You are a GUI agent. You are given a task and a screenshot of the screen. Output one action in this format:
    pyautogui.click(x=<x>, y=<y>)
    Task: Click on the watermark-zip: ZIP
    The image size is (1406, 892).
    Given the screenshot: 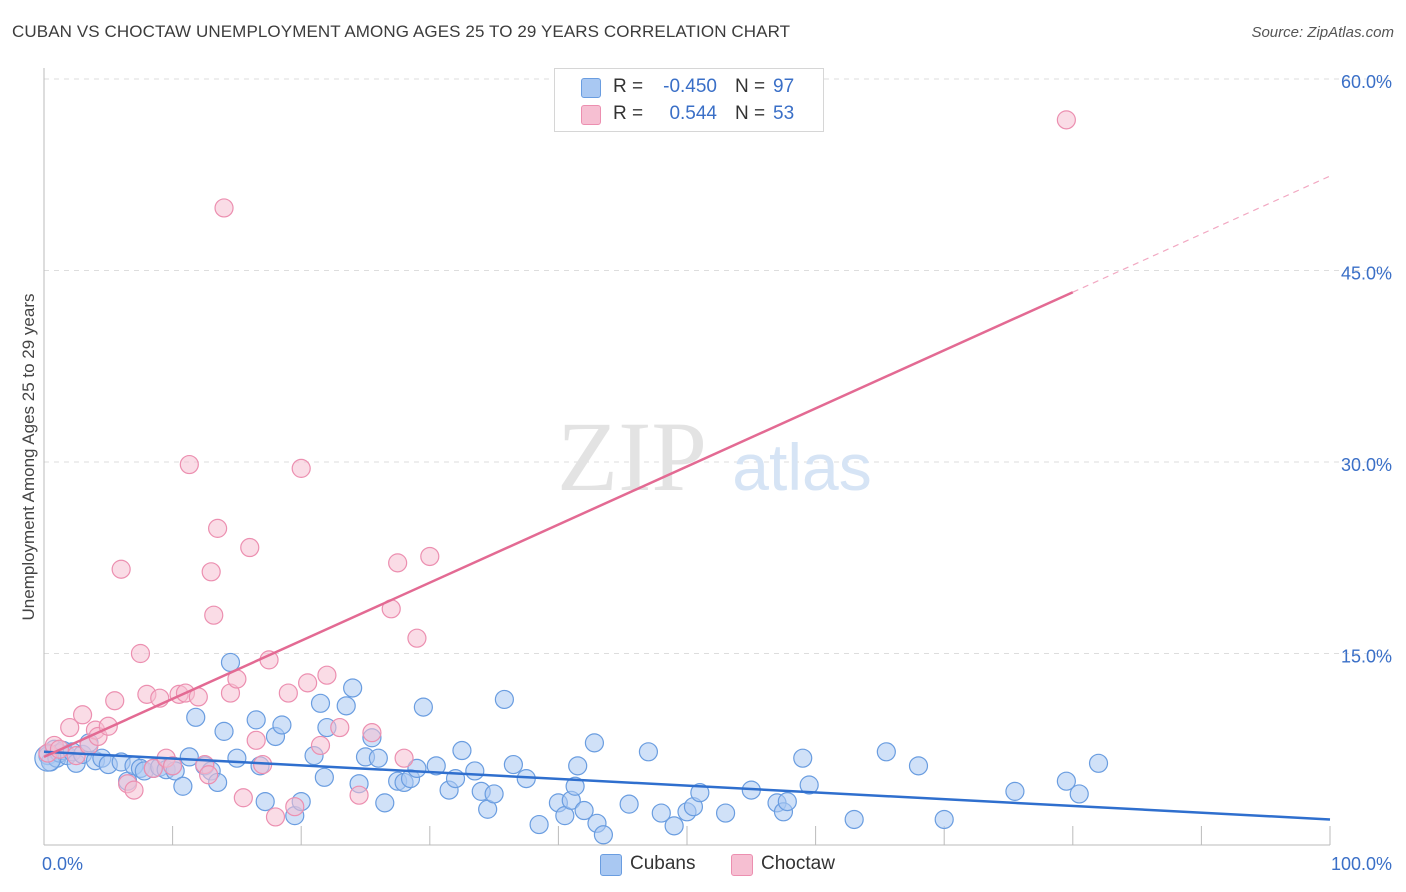 What is the action you would take?
    pyautogui.click(x=632, y=456)
    